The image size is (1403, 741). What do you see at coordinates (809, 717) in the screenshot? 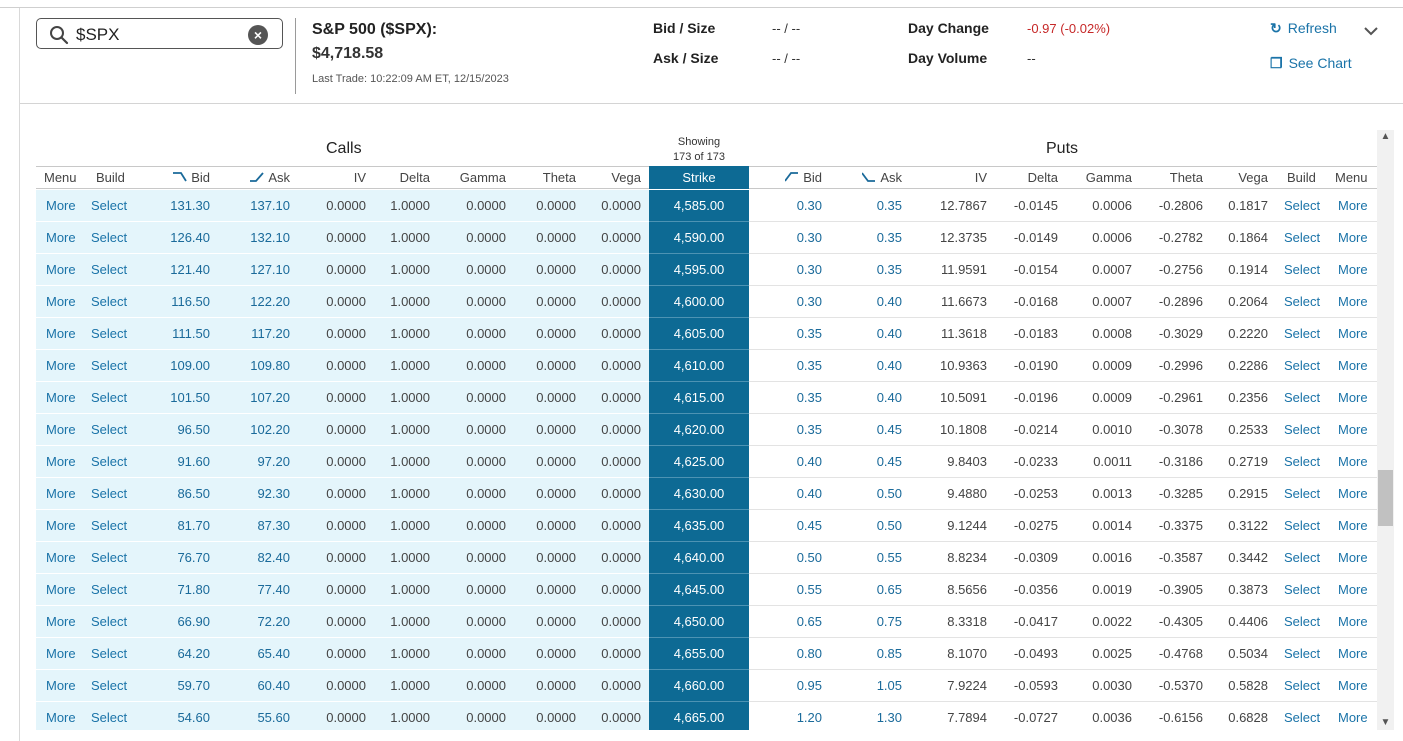
I see `put-bid: 1.20` at bounding box center [809, 717].